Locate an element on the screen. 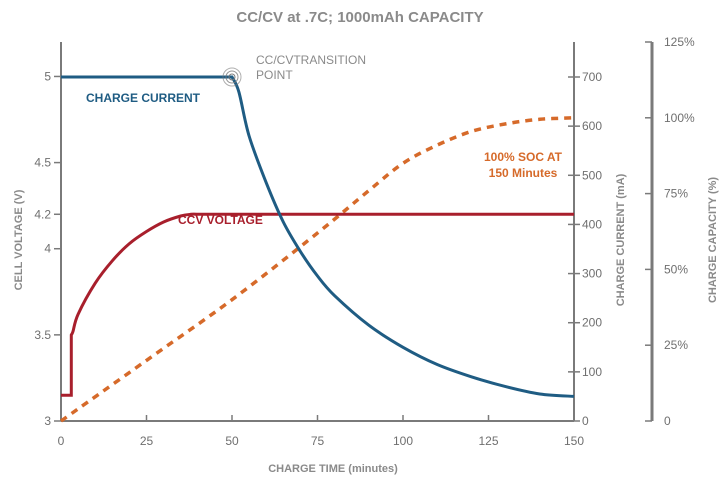  current-axis-label: CHARGE CURRENT (mA) is located at coordinates (621, 239).